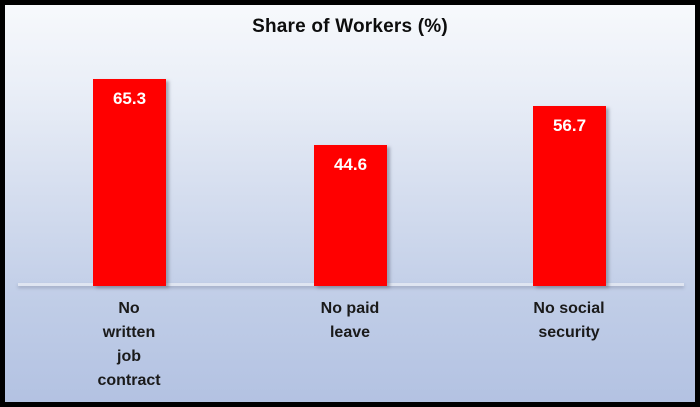 Image resolution: width=700 pixels, height=407 pixels. I want to click on chart-title: Share of Workers (%), so click(350, 26).